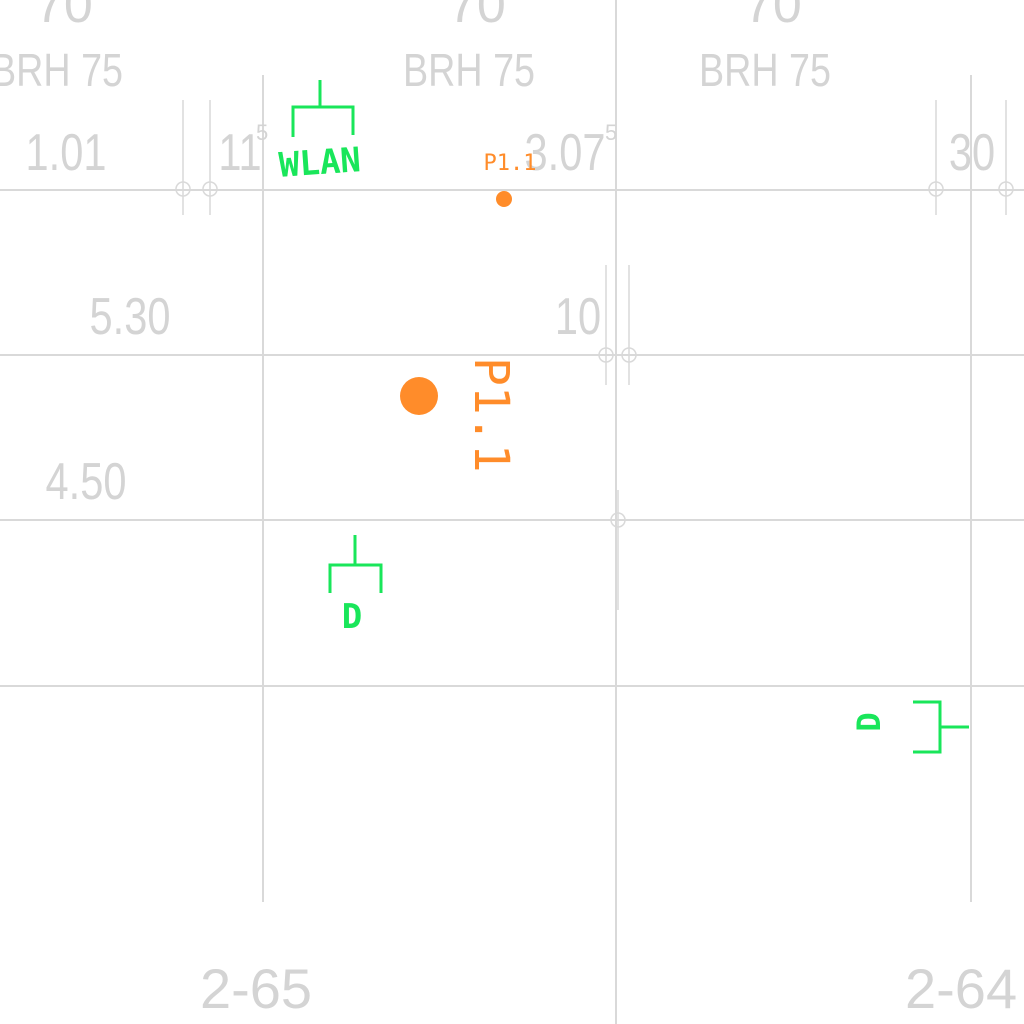  What do you see at coordinates (320, 133) in the screenshot?
I see `wlan-socket-symbol: WLAN` at bounding box center [320, 133].